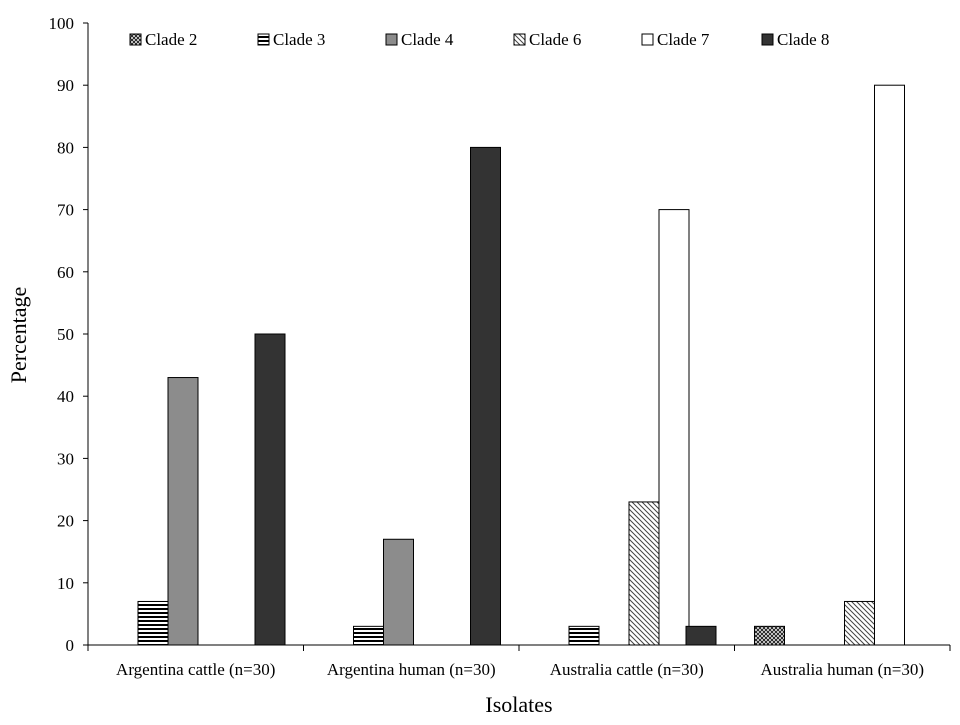 This screenshot has height=725, width=960. Describe the element at coordinates (65, 147) in the screenshot. I see `y-tick-label: 80` at that location.